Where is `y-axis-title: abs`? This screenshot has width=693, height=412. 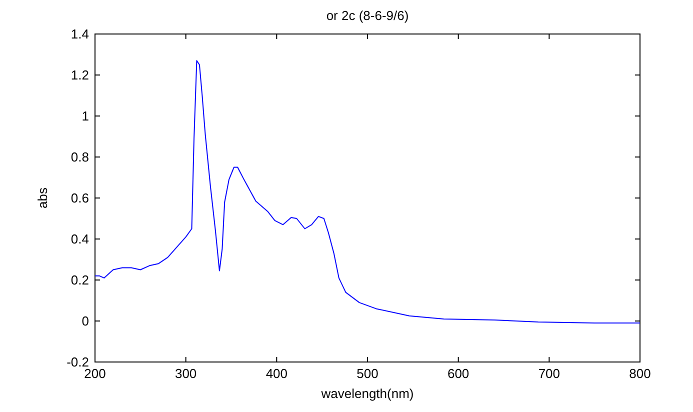 y-axis-title: abs is located at coordinates (42, 197).